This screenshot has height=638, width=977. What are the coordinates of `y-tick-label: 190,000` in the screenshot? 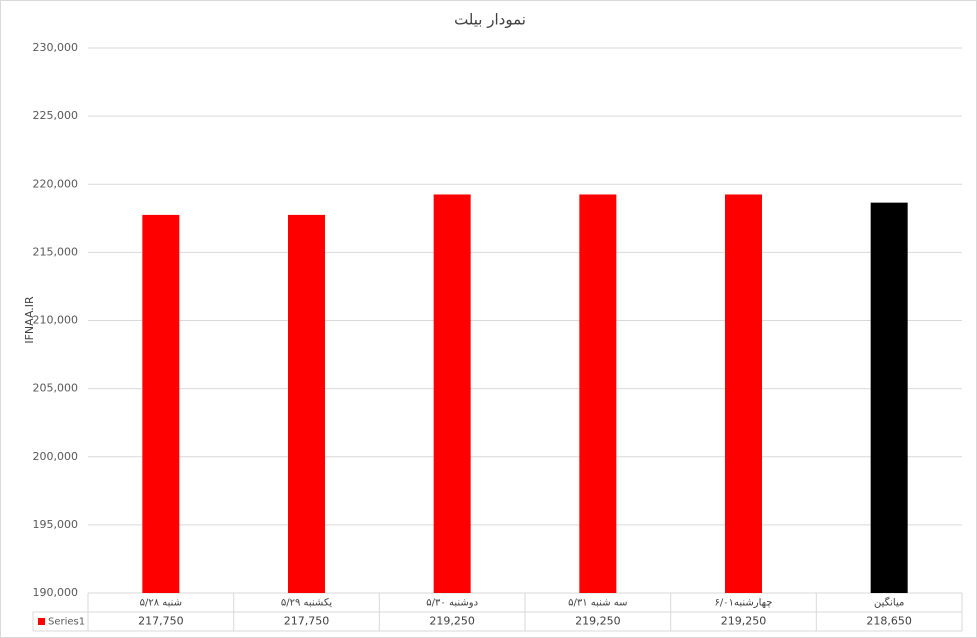 It's located at (56, 592).